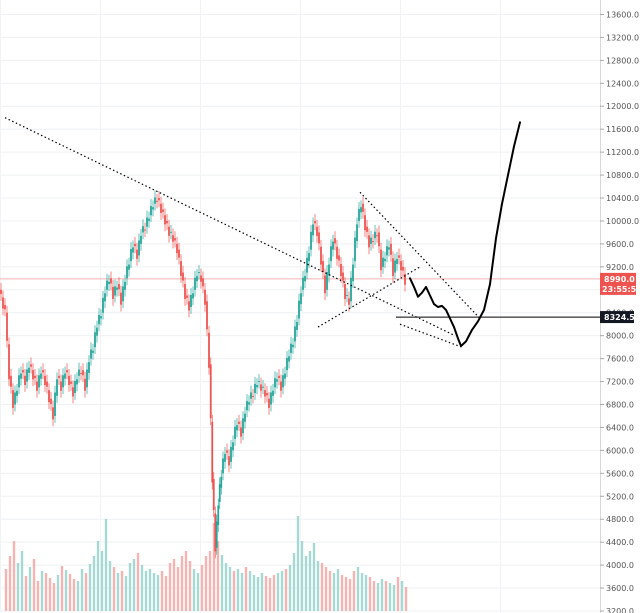 This screenshot has width=640, height=613. What do you see at coordinates (622, 14) in the screenshot?
I see `y-tick-label: 13600.0` at bounding box center [622, 14].